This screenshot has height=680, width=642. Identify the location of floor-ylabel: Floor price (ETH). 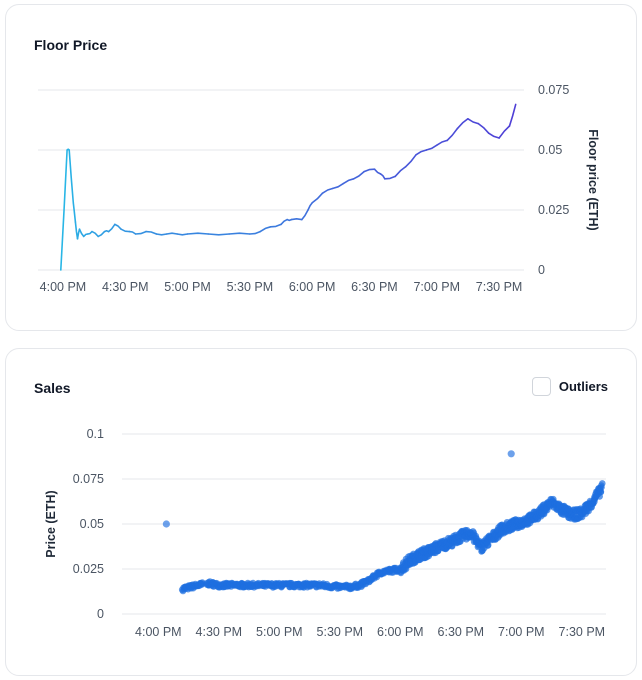
(593, 179).